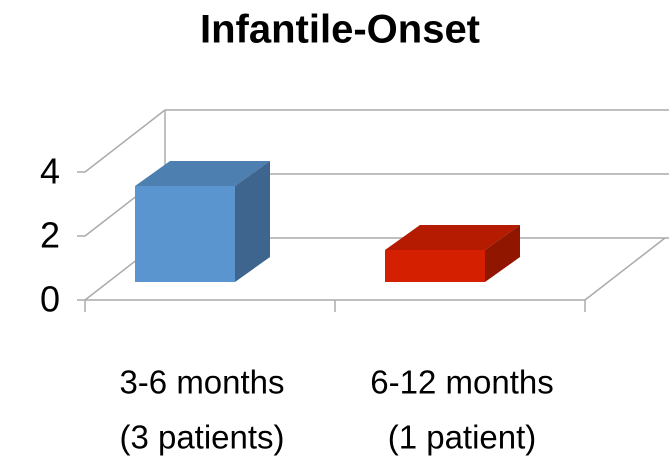 This screenshot has height=463, width=669. What do you see at coordinates (201, 382) in the screenshot?
I see `x-tick-label: 3-6 months` at bounding box center [201, 382].